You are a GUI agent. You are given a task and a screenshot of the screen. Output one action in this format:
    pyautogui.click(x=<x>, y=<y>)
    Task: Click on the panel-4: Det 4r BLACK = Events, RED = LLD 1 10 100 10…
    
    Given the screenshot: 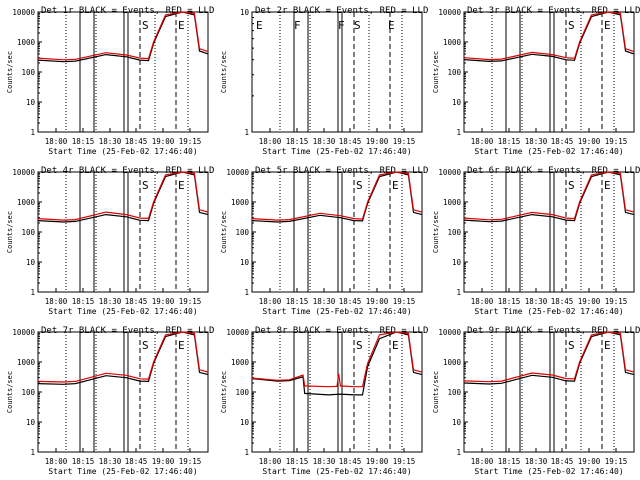 What is the action you would take?
    pyautogui.click(x=110, y=241)
    